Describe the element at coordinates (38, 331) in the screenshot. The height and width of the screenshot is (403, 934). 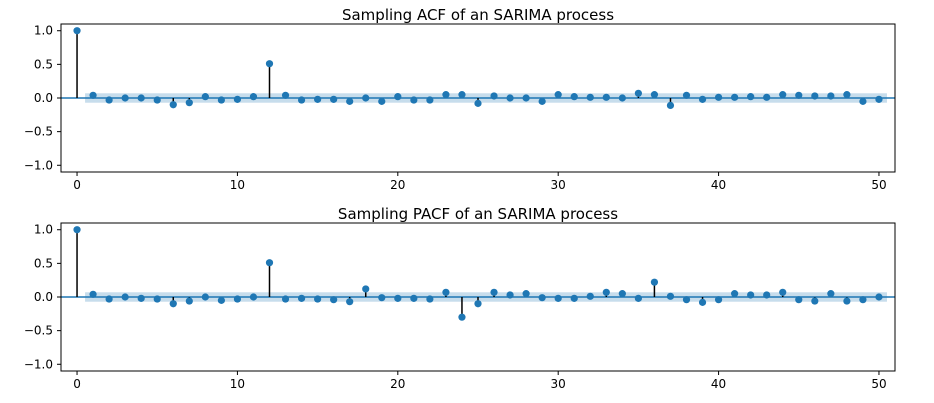
I see `pacf-ytick-label-3: −0.5` at that location.